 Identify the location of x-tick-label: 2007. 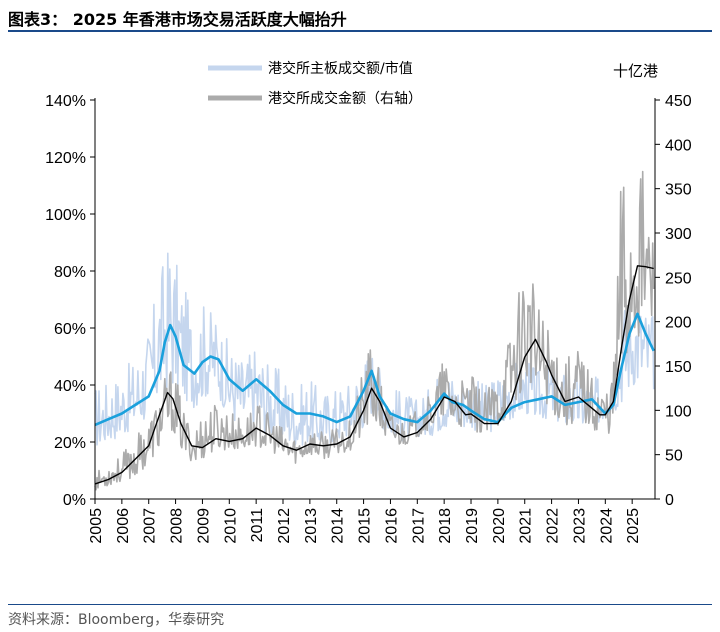
(150, 526).